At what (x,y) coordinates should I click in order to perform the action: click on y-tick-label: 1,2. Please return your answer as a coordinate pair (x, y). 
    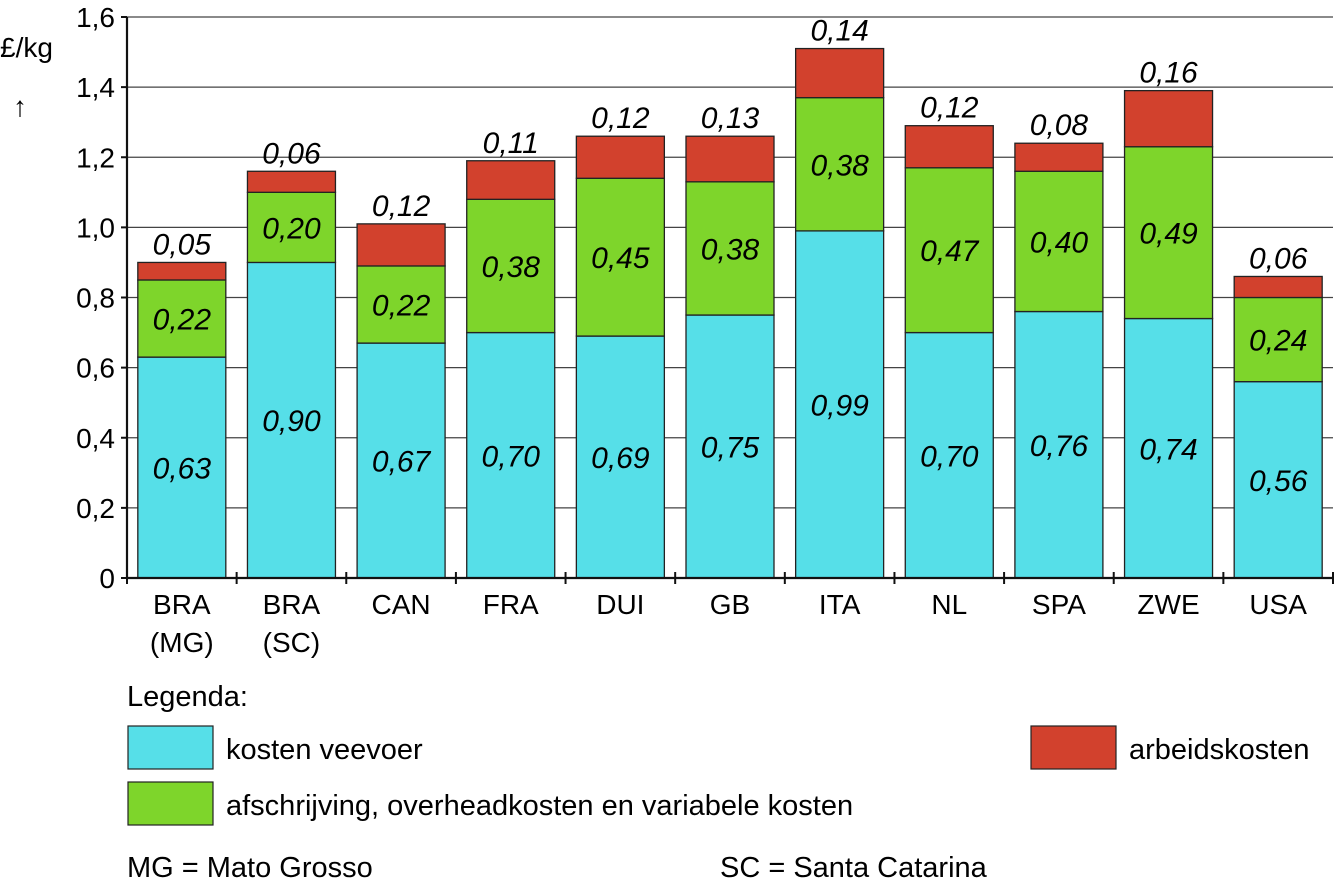
    Looking at the image, I should click on (95, 157).